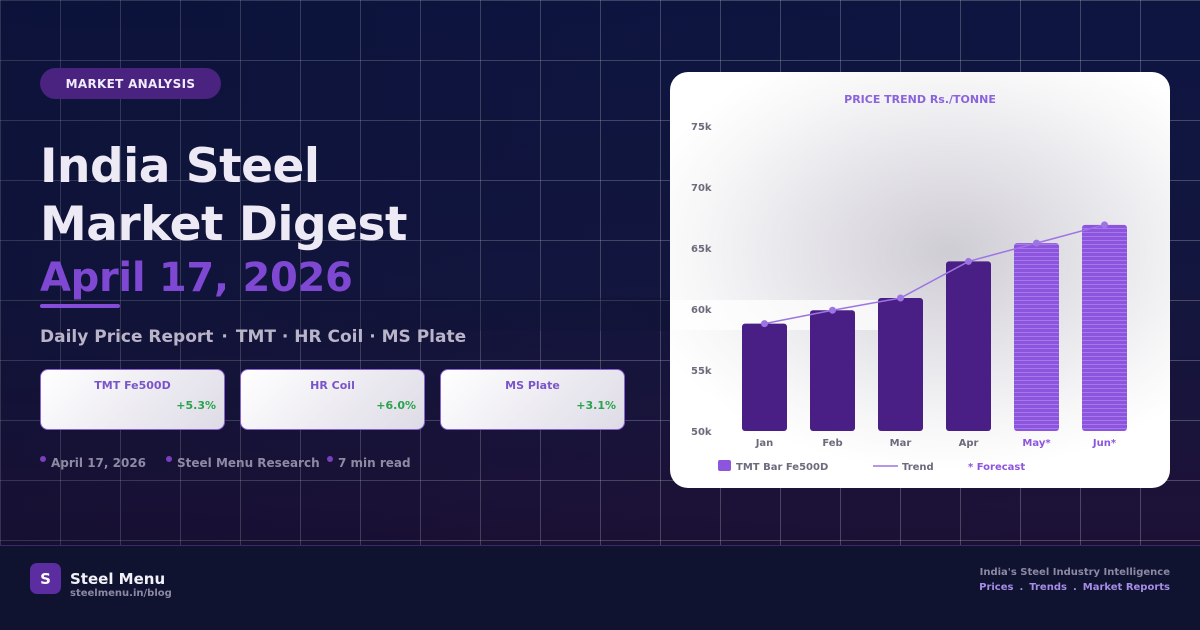 The width and height of the screenshot is (1200, 630). Describe the element at coordinates (969, 443) in the screenshot. I see `x-tick-label: Apr` at that location.